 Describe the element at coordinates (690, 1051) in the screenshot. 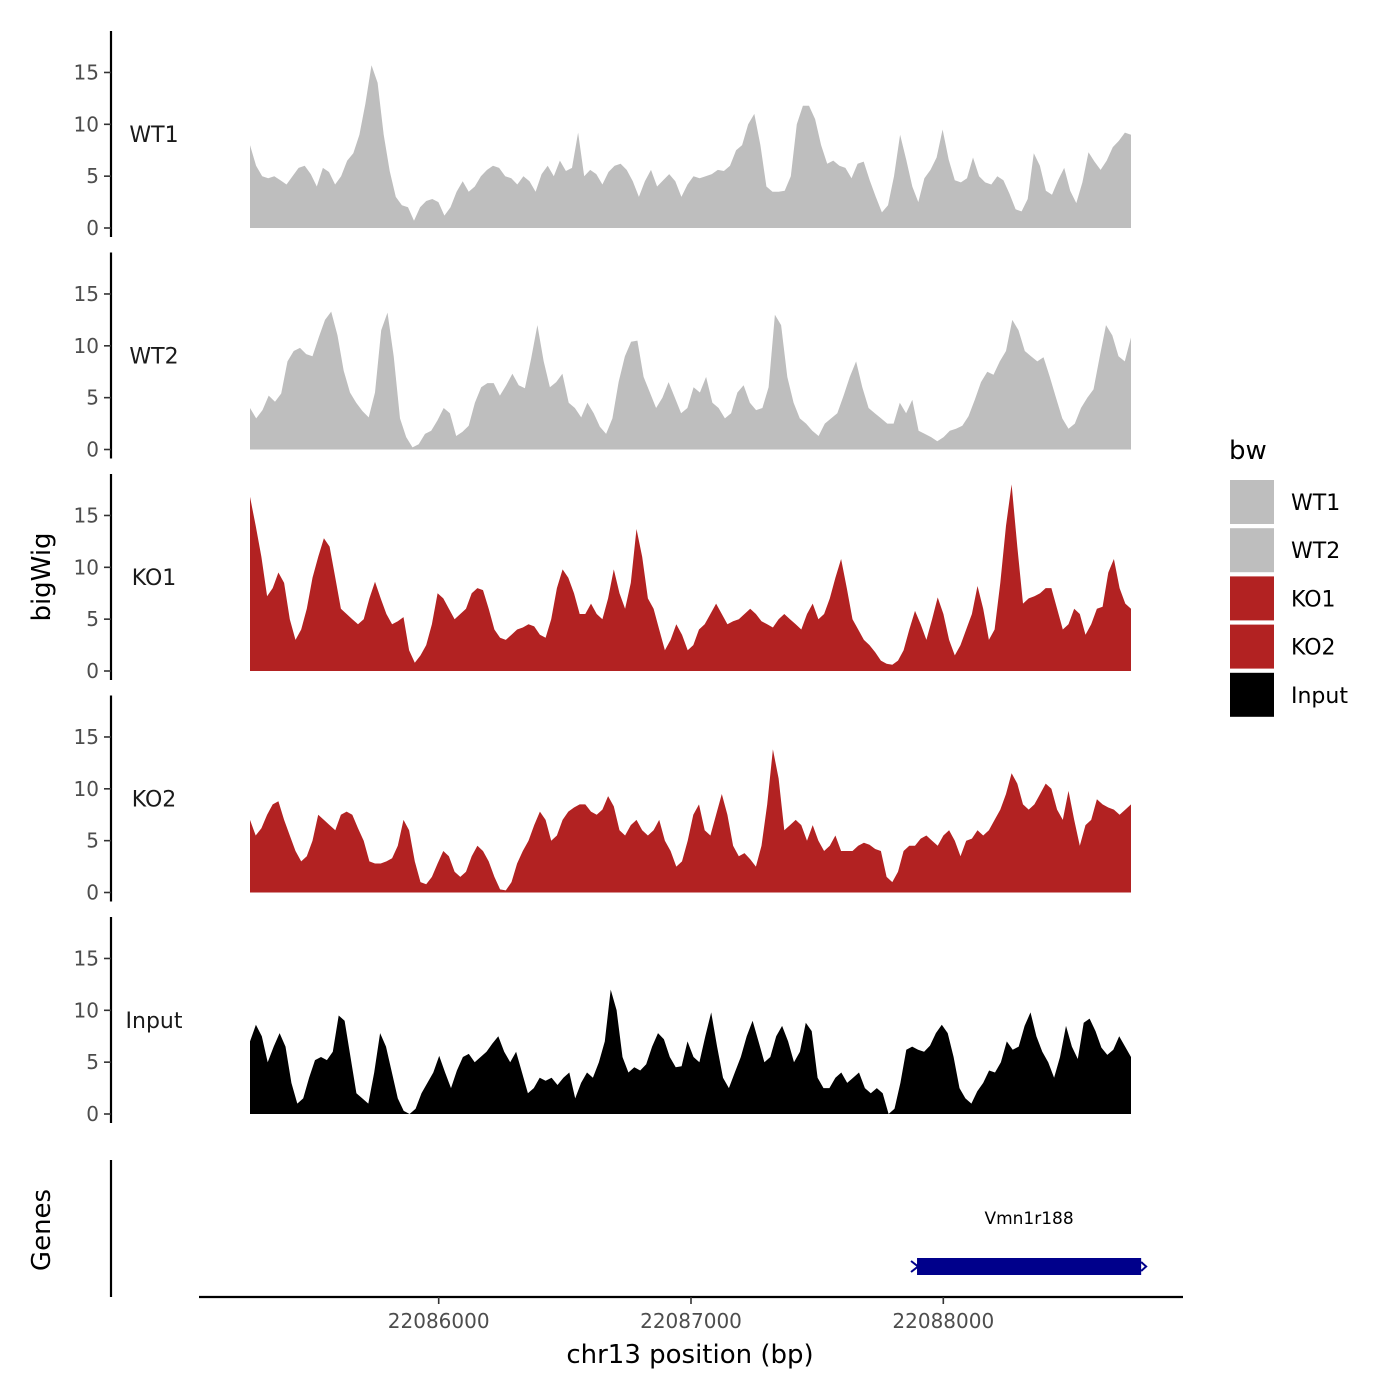

I see `signal-area-input` at that location.